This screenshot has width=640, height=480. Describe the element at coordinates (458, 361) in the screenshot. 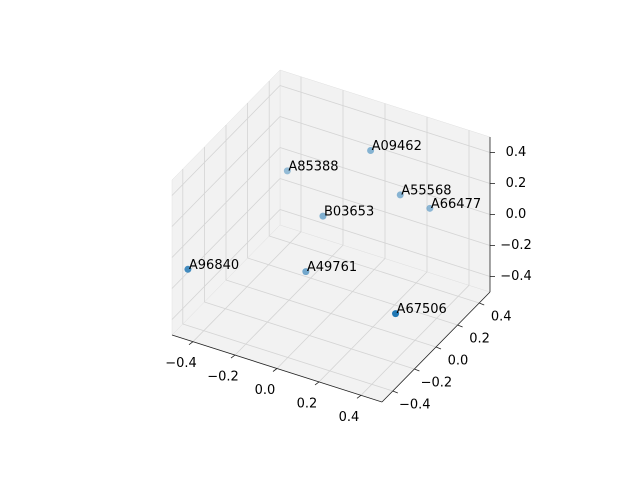

I see `y-tick-label: 0.0` at that location.